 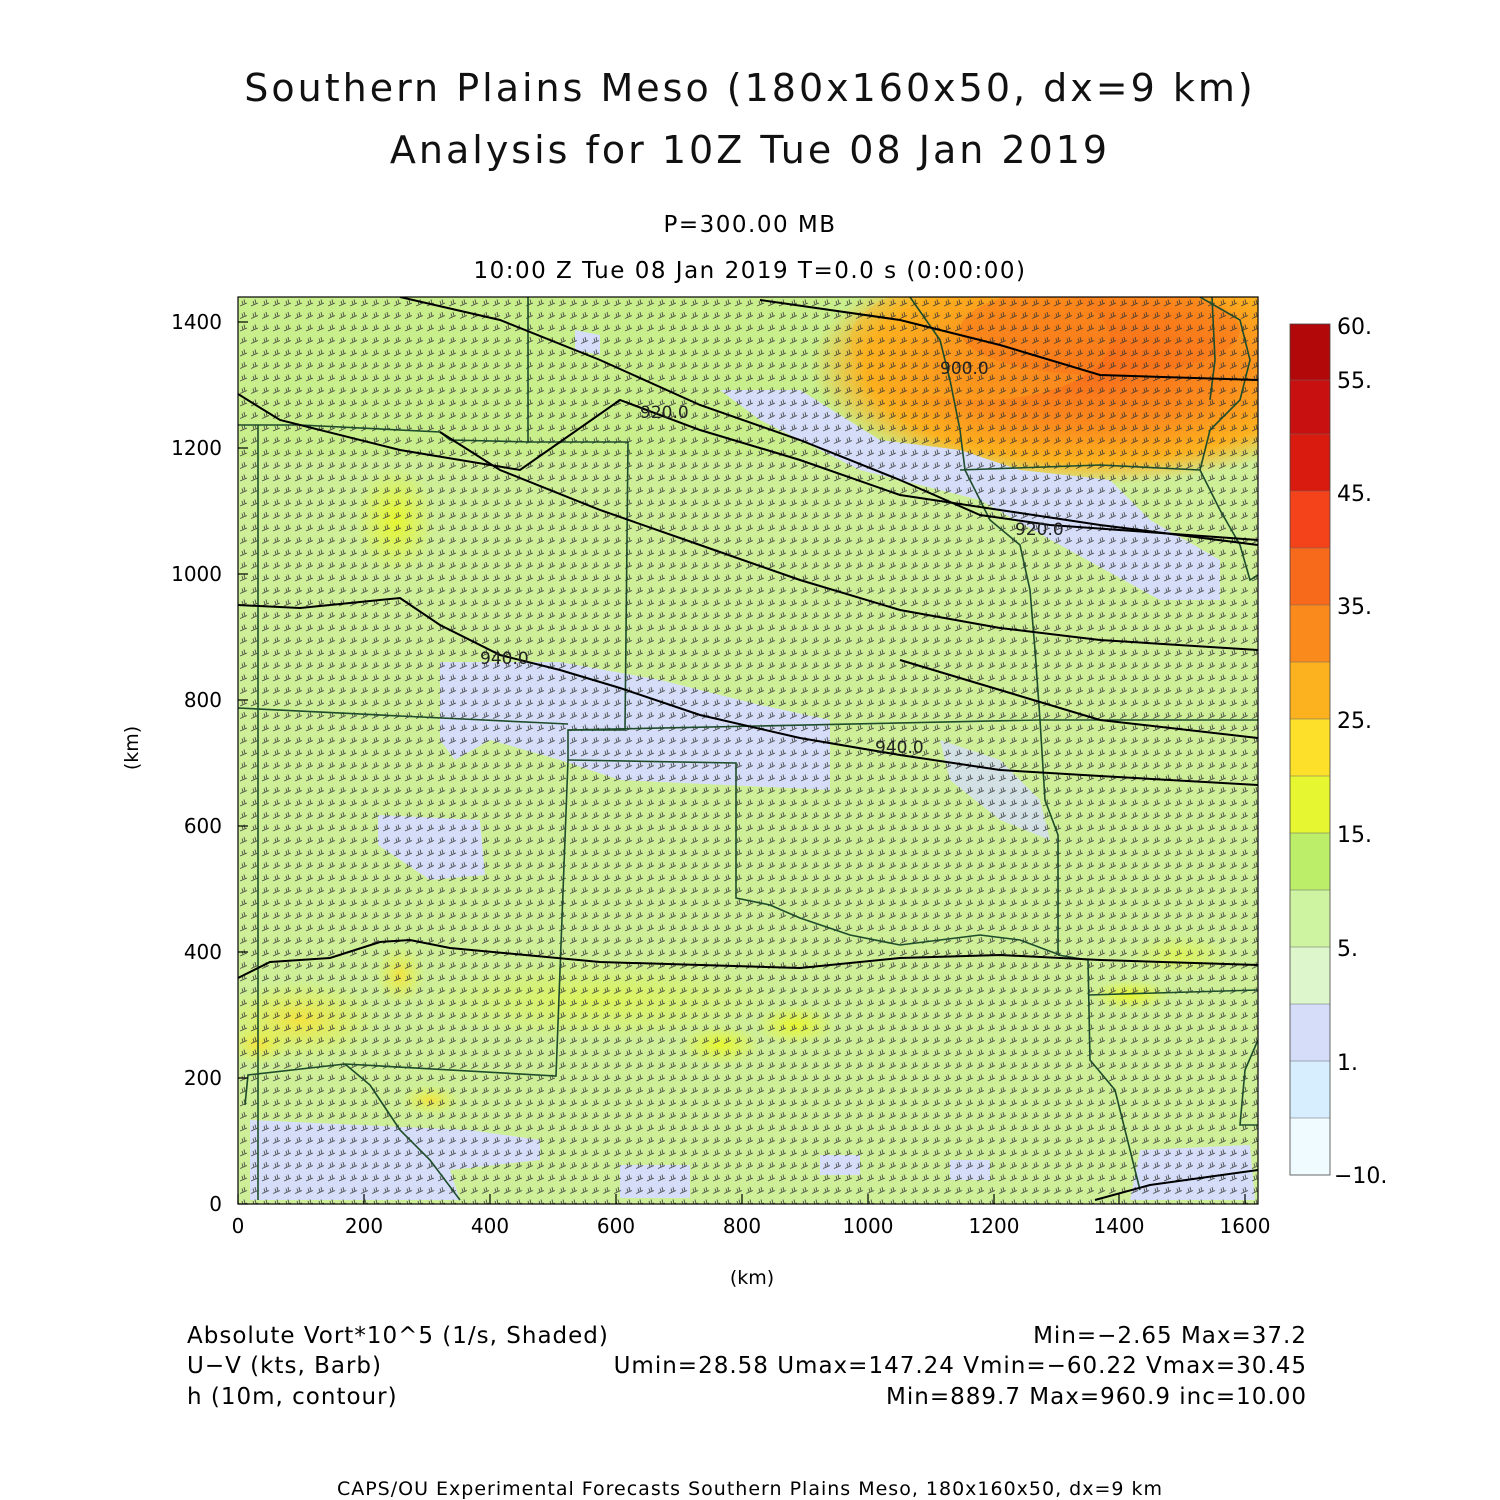 I want to click on colorbar-label: 45., so click(x=1354, y=494).